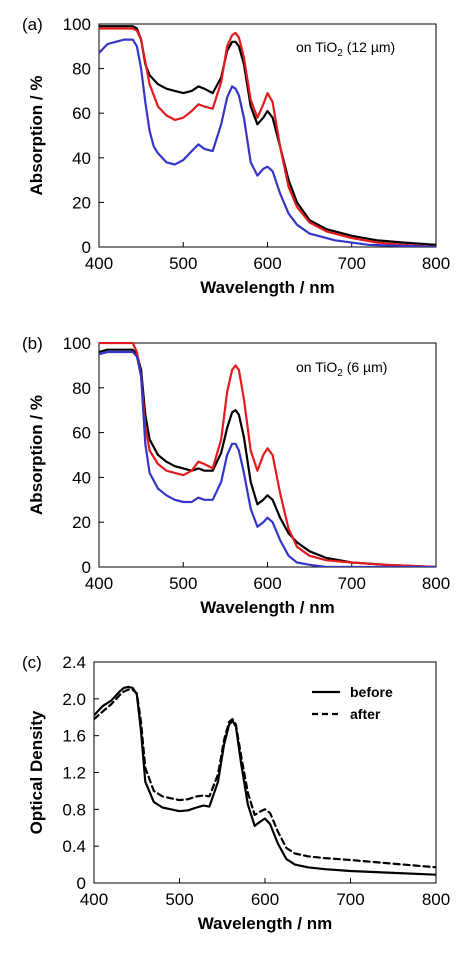 Image resolution: width=474 pixels, height=962 pixels. I want to click on annotation: on TiO2 (6 µm), so click(341, 369).